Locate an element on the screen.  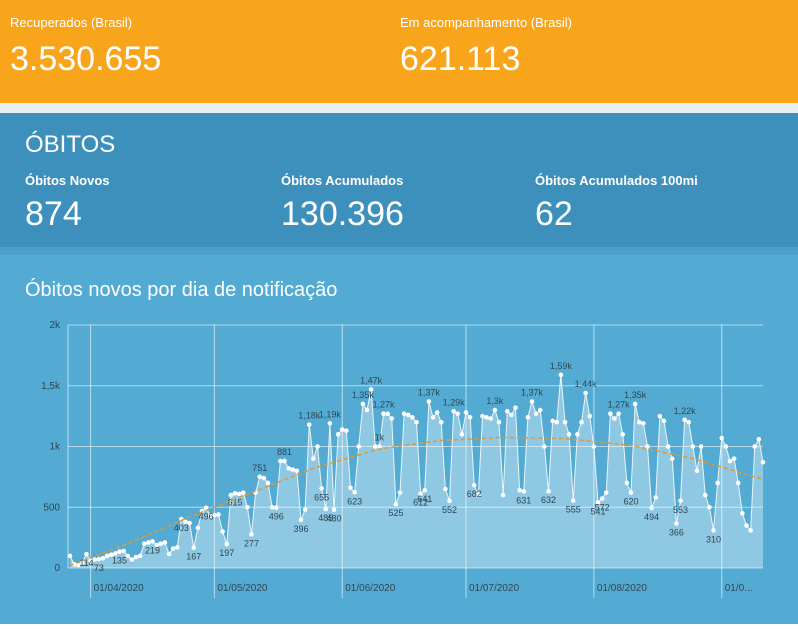
section-title: ÓBITOS is located at coordinates (70, 144).